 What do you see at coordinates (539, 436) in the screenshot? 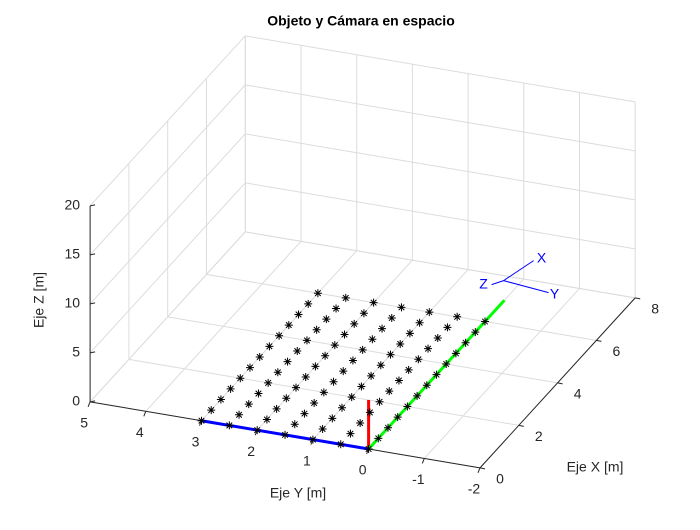
I see `x-tick-label: 2` at bounding box center [539, 436].